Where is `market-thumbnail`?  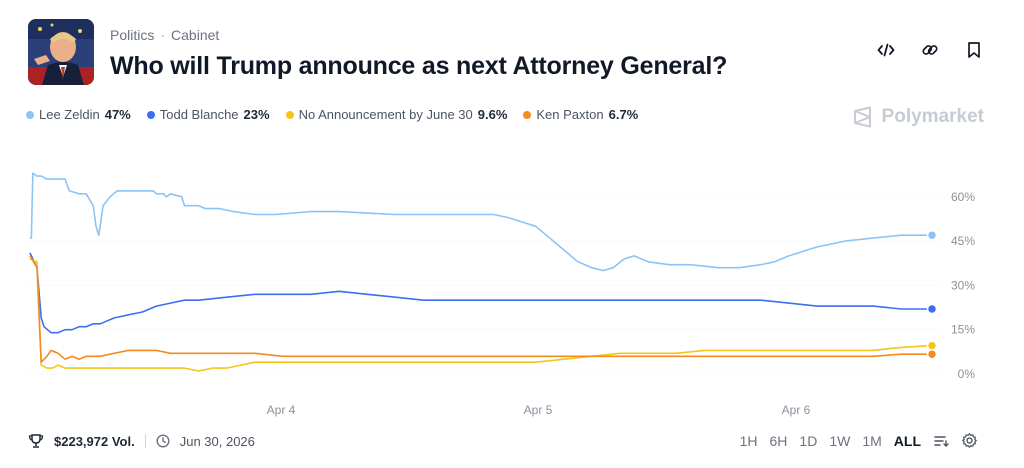
market-thumbnail is located at coordinates (61, 52).